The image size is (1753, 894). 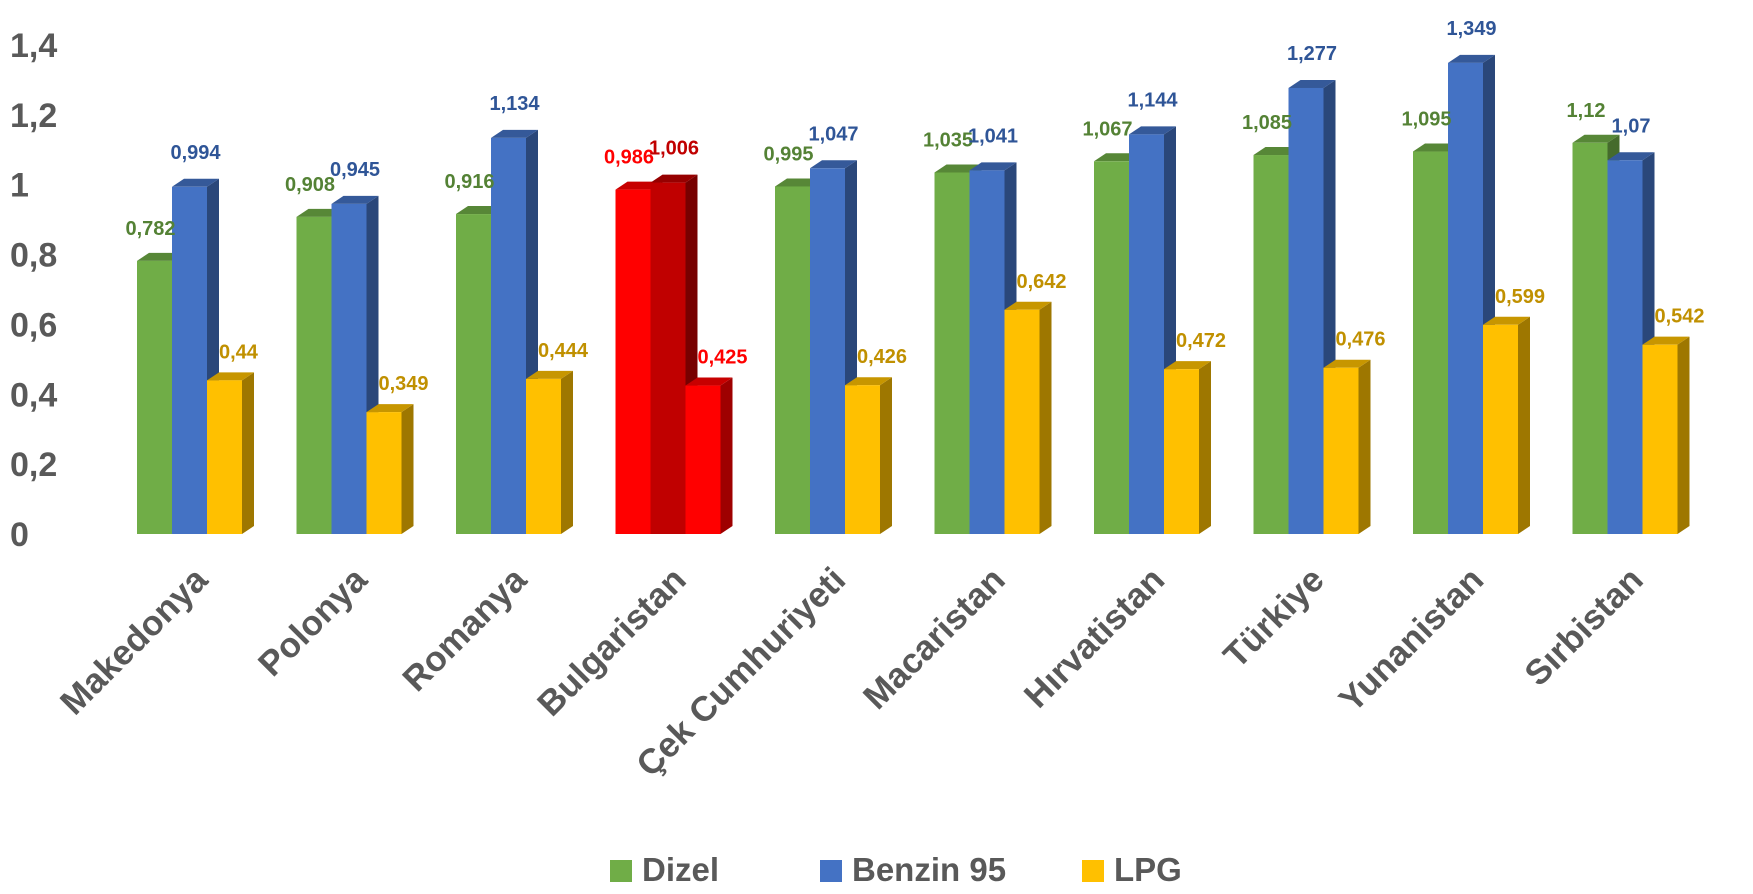 What do you see at coordinates (33, 116) in the screenshot?
I see `y-tick-label: 1,2` at bounding box center [33, 116].